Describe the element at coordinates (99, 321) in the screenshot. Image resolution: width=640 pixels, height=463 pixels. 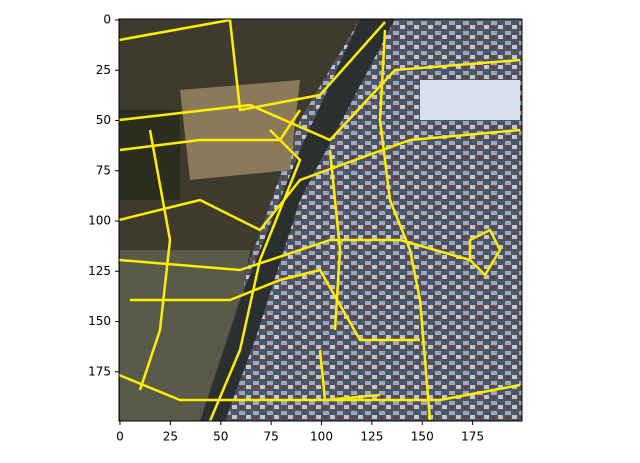
I see `y-tick-label: 150` at that location.